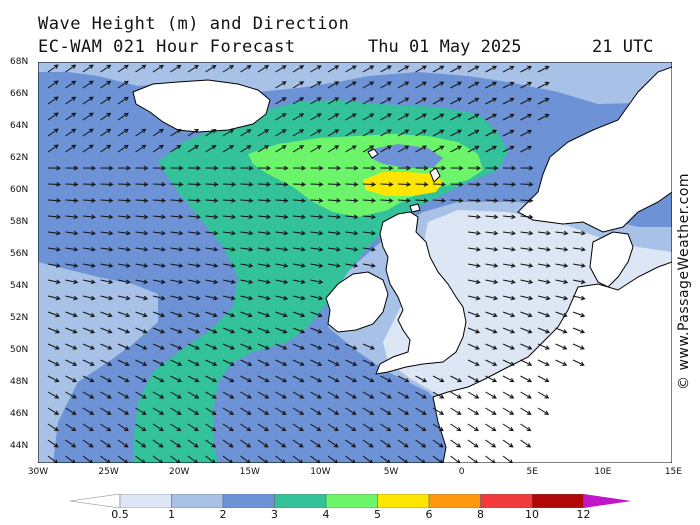 The width and height of the screenshot is (700, 525). Describe the element at coordinates (435, 175) in the screenshot. I see `shetland-islands` at that location.